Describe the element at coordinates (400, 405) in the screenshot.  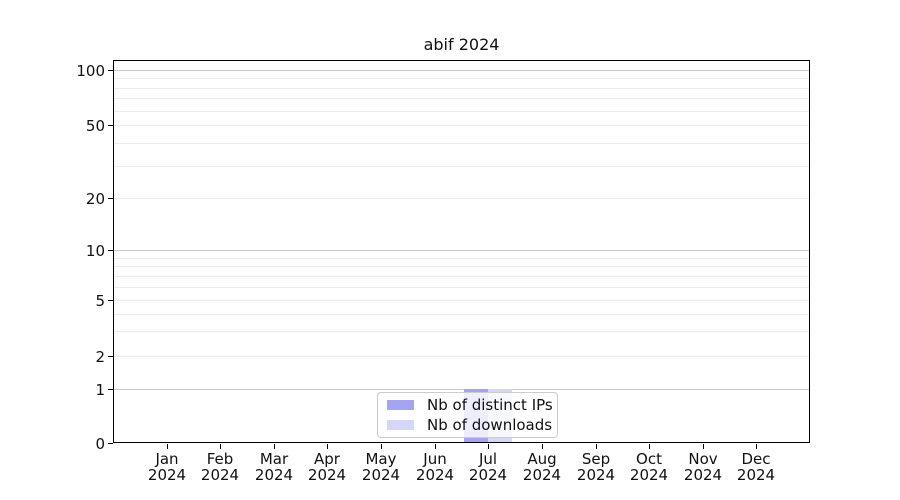
I see `legend-swatch-distinct-ips-icon` at that location.